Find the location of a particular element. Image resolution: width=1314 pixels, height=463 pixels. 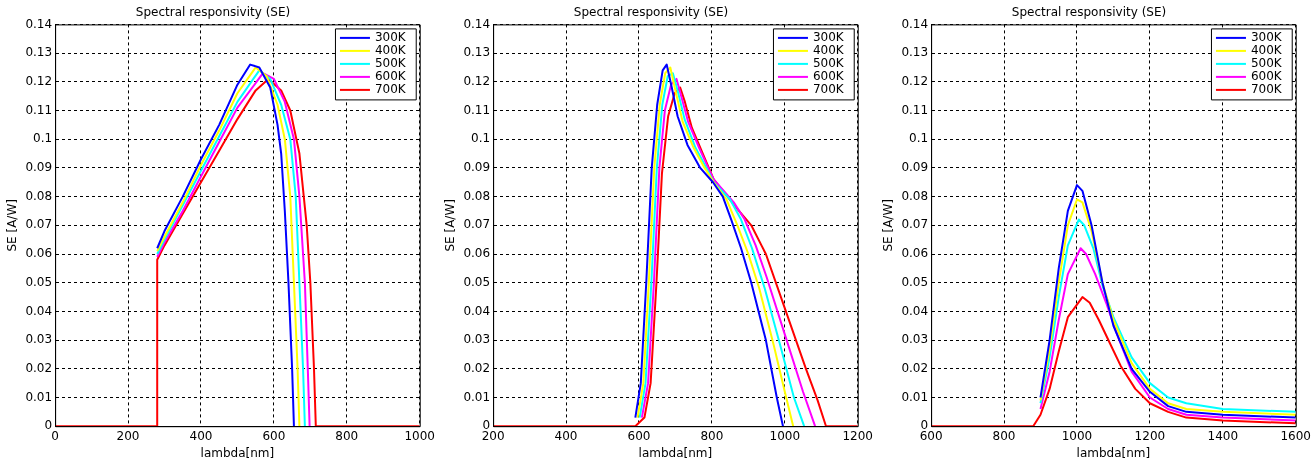

y-tick-label: 0 is located at coordinates (48, 425).